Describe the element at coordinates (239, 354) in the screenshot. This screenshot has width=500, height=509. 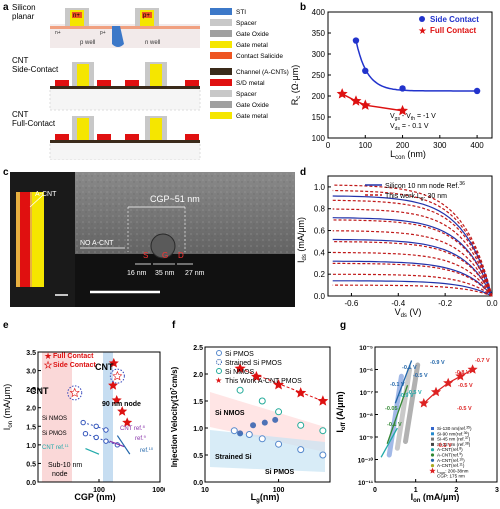
I see `f-legend-0: Si PMOS` at that location.